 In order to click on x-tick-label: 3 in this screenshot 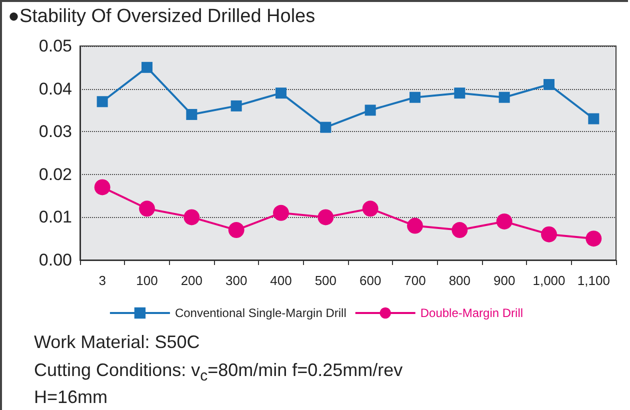, I will do `click(102, 280)`.